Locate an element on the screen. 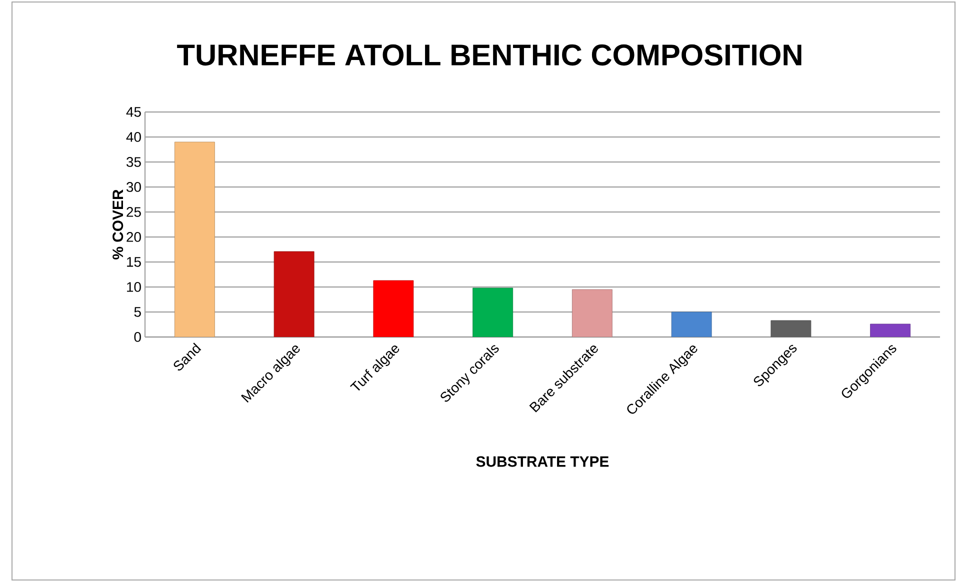 The image size is (958, 582). y-tick-label: 0 is located at coordinates (137, 337).